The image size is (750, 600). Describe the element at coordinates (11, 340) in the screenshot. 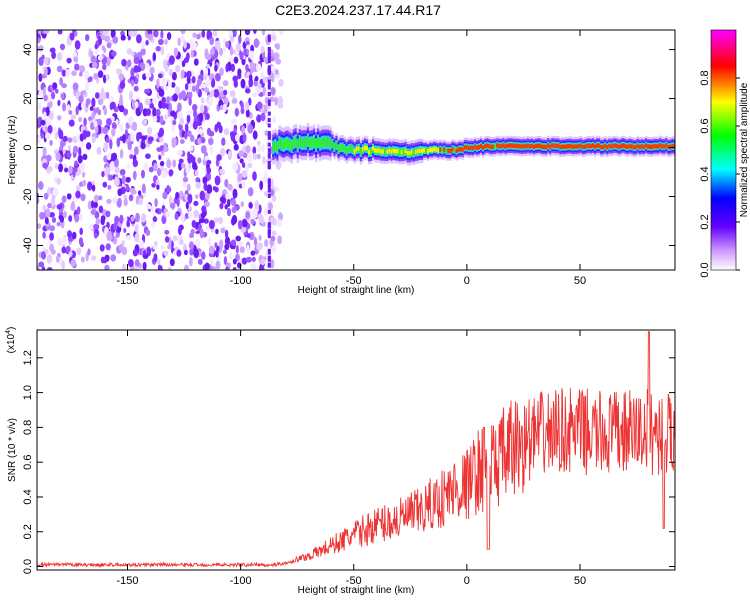

I see `bottom-y-scale-label: (x104)` at that location.